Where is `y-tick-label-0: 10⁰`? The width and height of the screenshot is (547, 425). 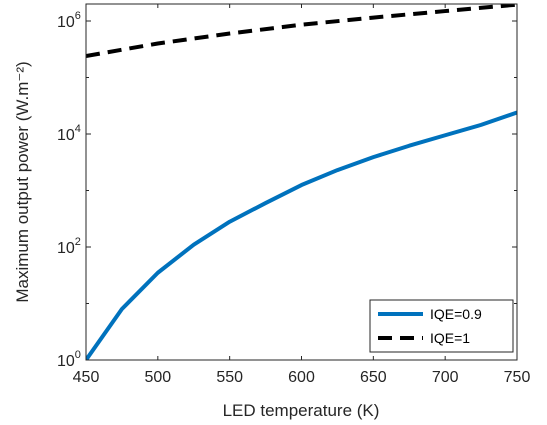
y-tick-label-0: 10⁰ is located at coordinates (69, 359).